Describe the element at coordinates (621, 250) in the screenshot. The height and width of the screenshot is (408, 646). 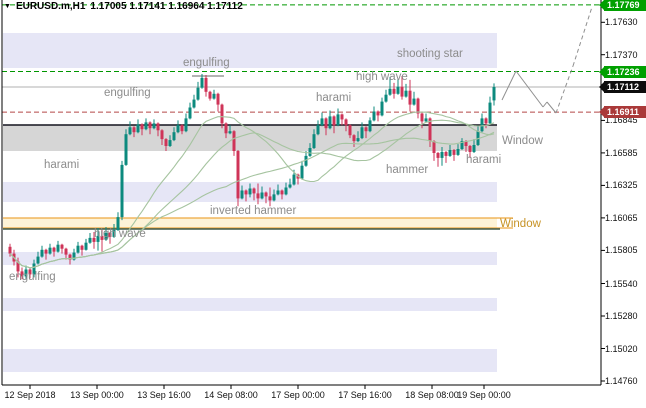
I see `price-axis-tick-label: 1.15805` at that location.